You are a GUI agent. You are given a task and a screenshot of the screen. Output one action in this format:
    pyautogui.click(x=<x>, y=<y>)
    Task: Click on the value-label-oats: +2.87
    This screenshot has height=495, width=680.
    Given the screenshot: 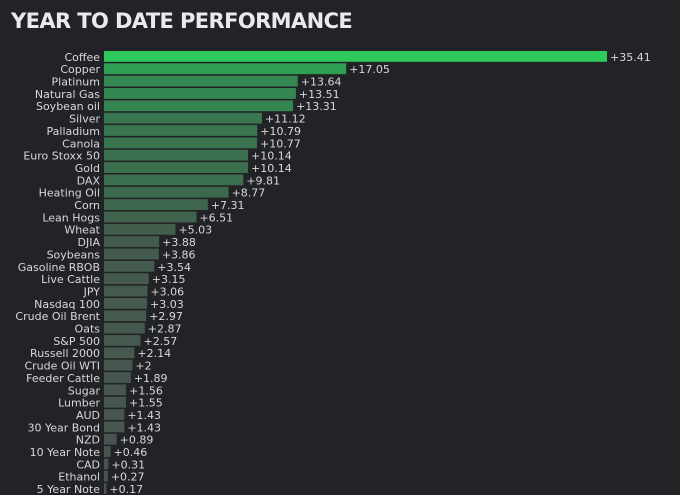 What is the action you would take?
    pyautogui.click(x=165, y=329)
    